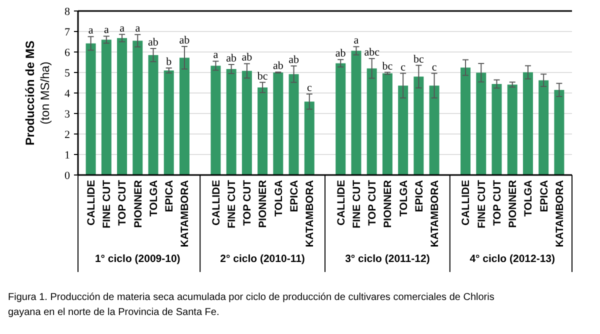  What do you see at coordinates (67, 114) in the screenshot?
I see `y-tick-label: 3` at bounding box center [67, 114].